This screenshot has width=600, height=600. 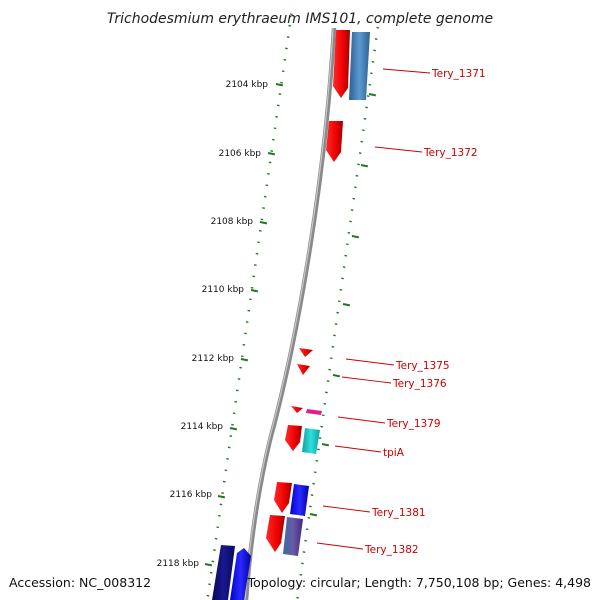 I want to click on gene-label-tery-1372: Tery_1372, so click(x=450, y=153).